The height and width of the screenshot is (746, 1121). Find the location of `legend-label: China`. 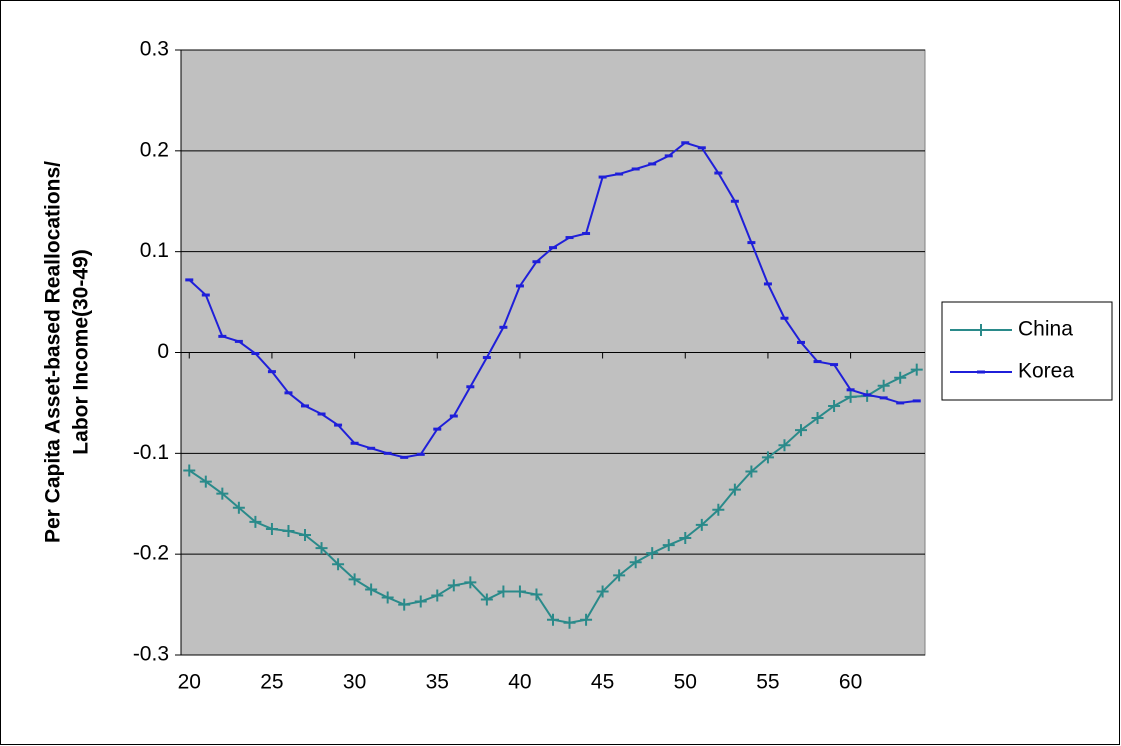

legend-label: China is located at coordinates (1045, 329).